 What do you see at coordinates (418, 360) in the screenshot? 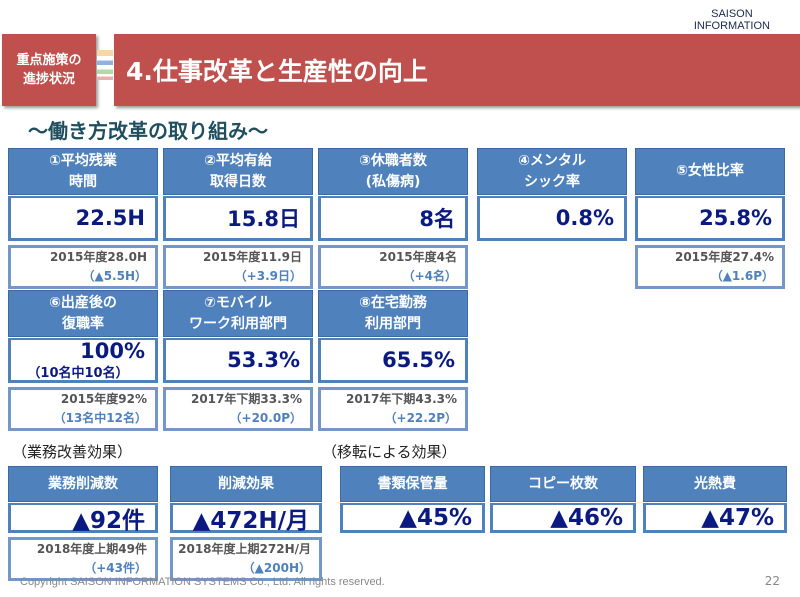
I see `metric-value: 65.5%` at bounding box center [418, 360].